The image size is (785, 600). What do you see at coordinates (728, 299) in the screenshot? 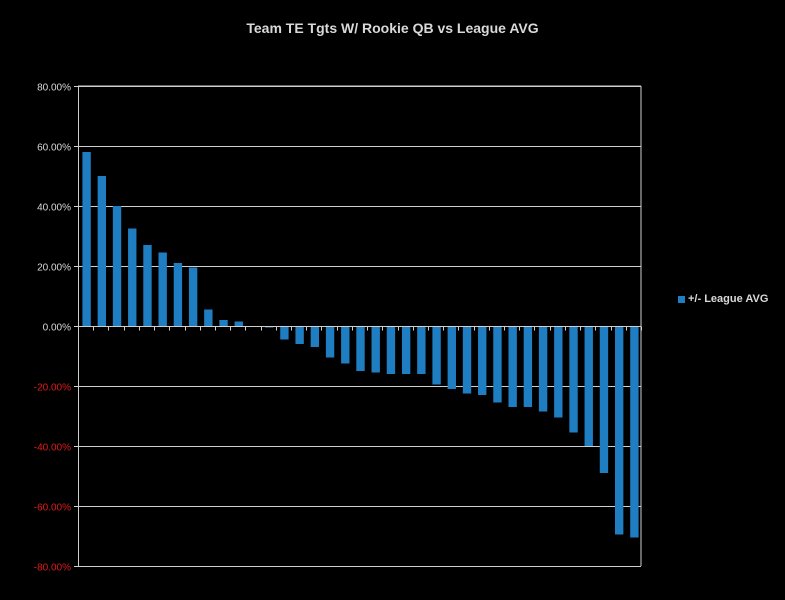
I see `legend-label: +/- League AVG` at bounding box center [728, 299].